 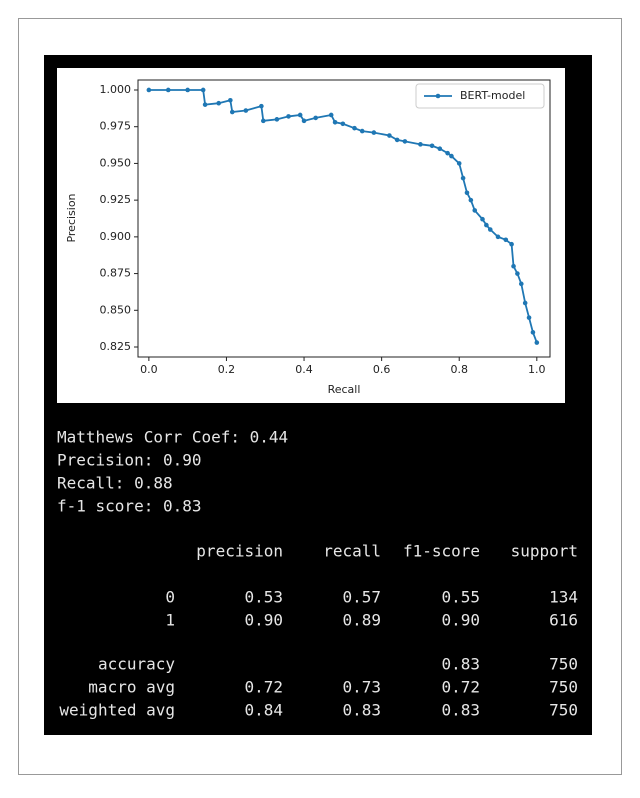 What do you see at coordinates (239, 551) in the screenshot?
I see `report-header: precision` at bounding box center [239, 551].